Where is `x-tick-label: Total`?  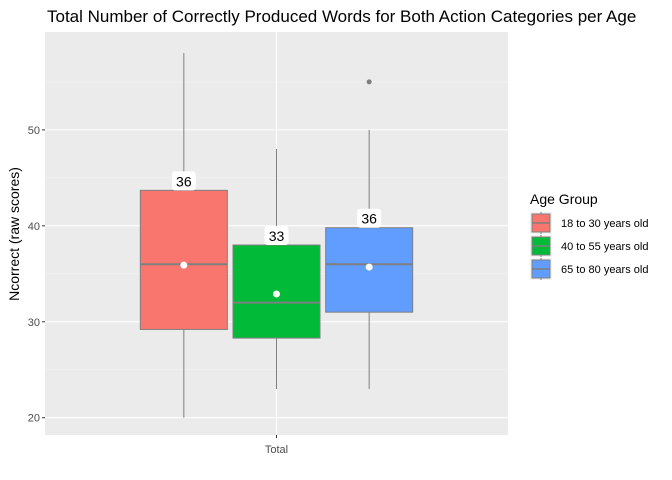
x-tick-label: Total is located at coordinates (276, 450).